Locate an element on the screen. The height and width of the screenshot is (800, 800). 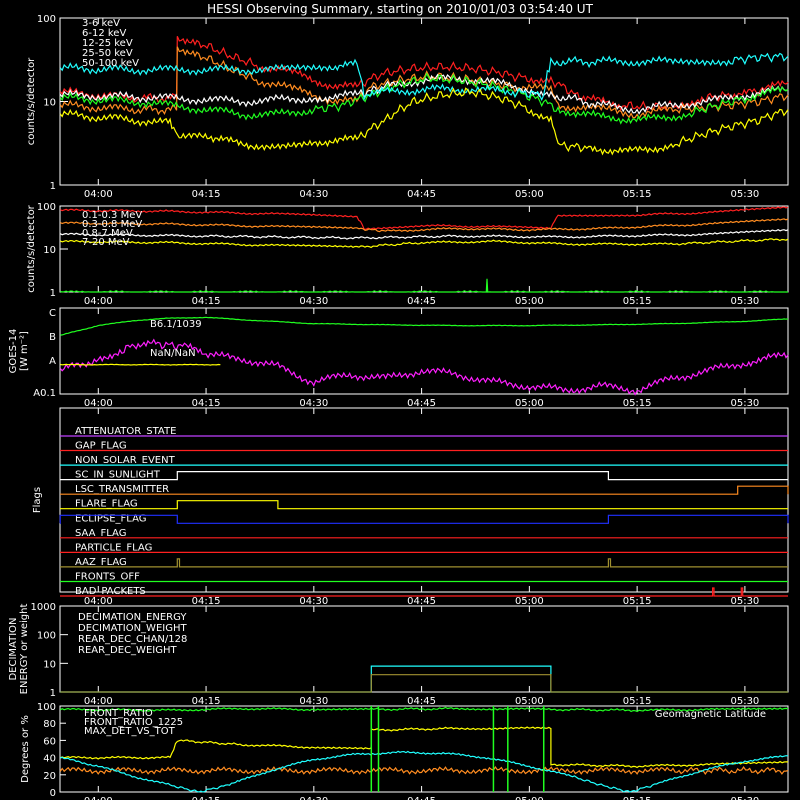
flag-label: PARTICLE_FLAG is located at coordinates (113, 547).